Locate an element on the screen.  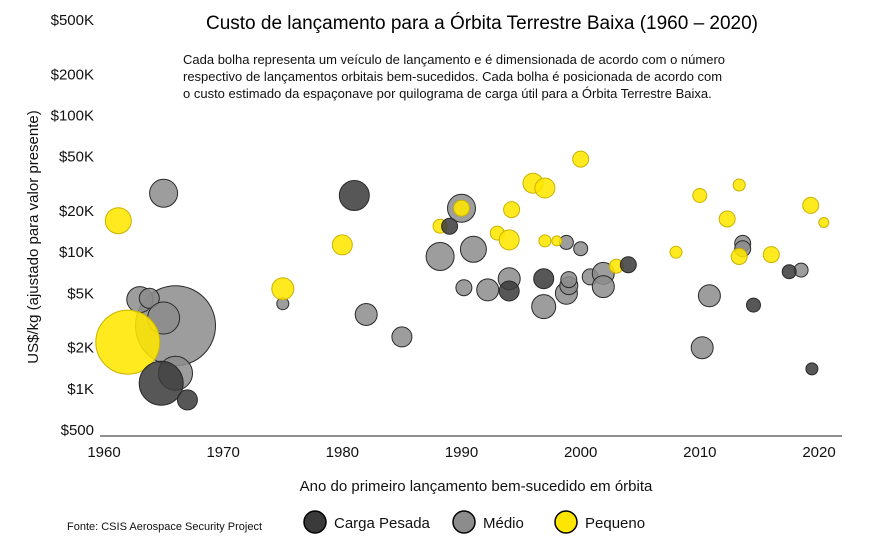
legend: Carga Pesada Médio Pequeno is located at coordinates (474, 522).